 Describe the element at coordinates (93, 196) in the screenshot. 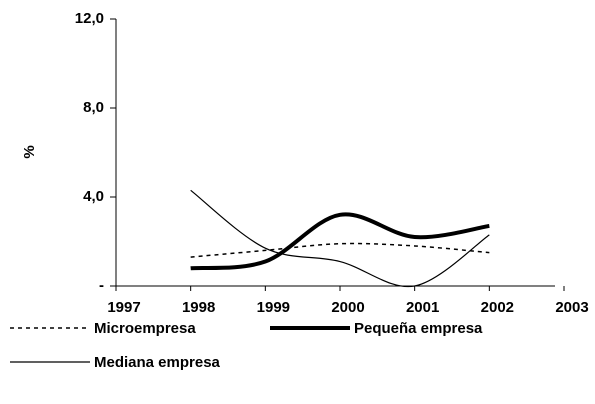

I see `y-tick-label: 4,0` at that location.